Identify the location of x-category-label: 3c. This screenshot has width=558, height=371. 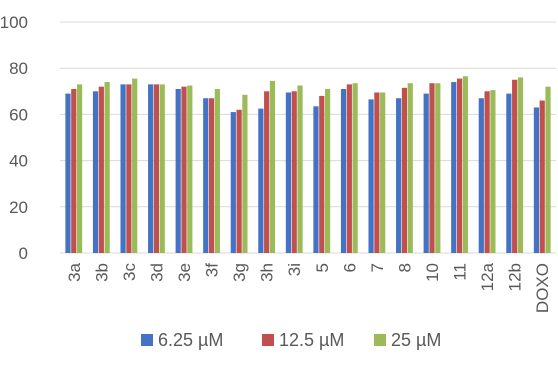
(129, 272).